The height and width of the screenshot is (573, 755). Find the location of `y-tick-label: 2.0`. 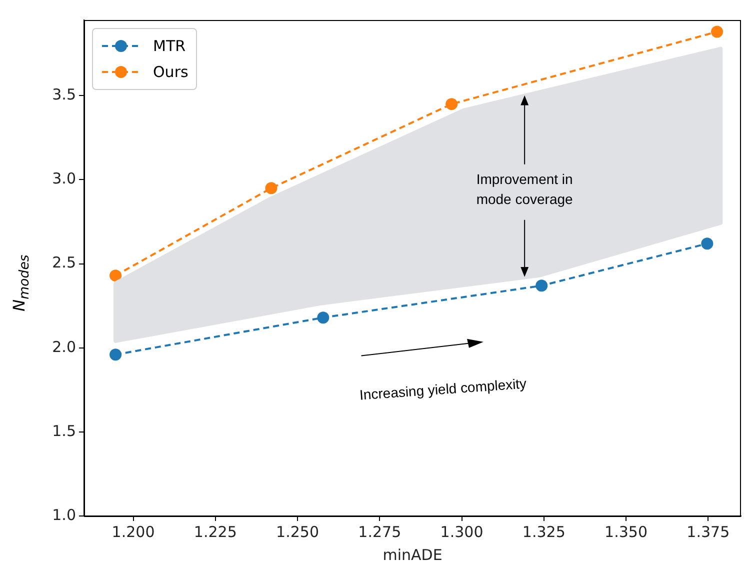

y-tick-label: 2.0 is located at coordinates (64, 347).